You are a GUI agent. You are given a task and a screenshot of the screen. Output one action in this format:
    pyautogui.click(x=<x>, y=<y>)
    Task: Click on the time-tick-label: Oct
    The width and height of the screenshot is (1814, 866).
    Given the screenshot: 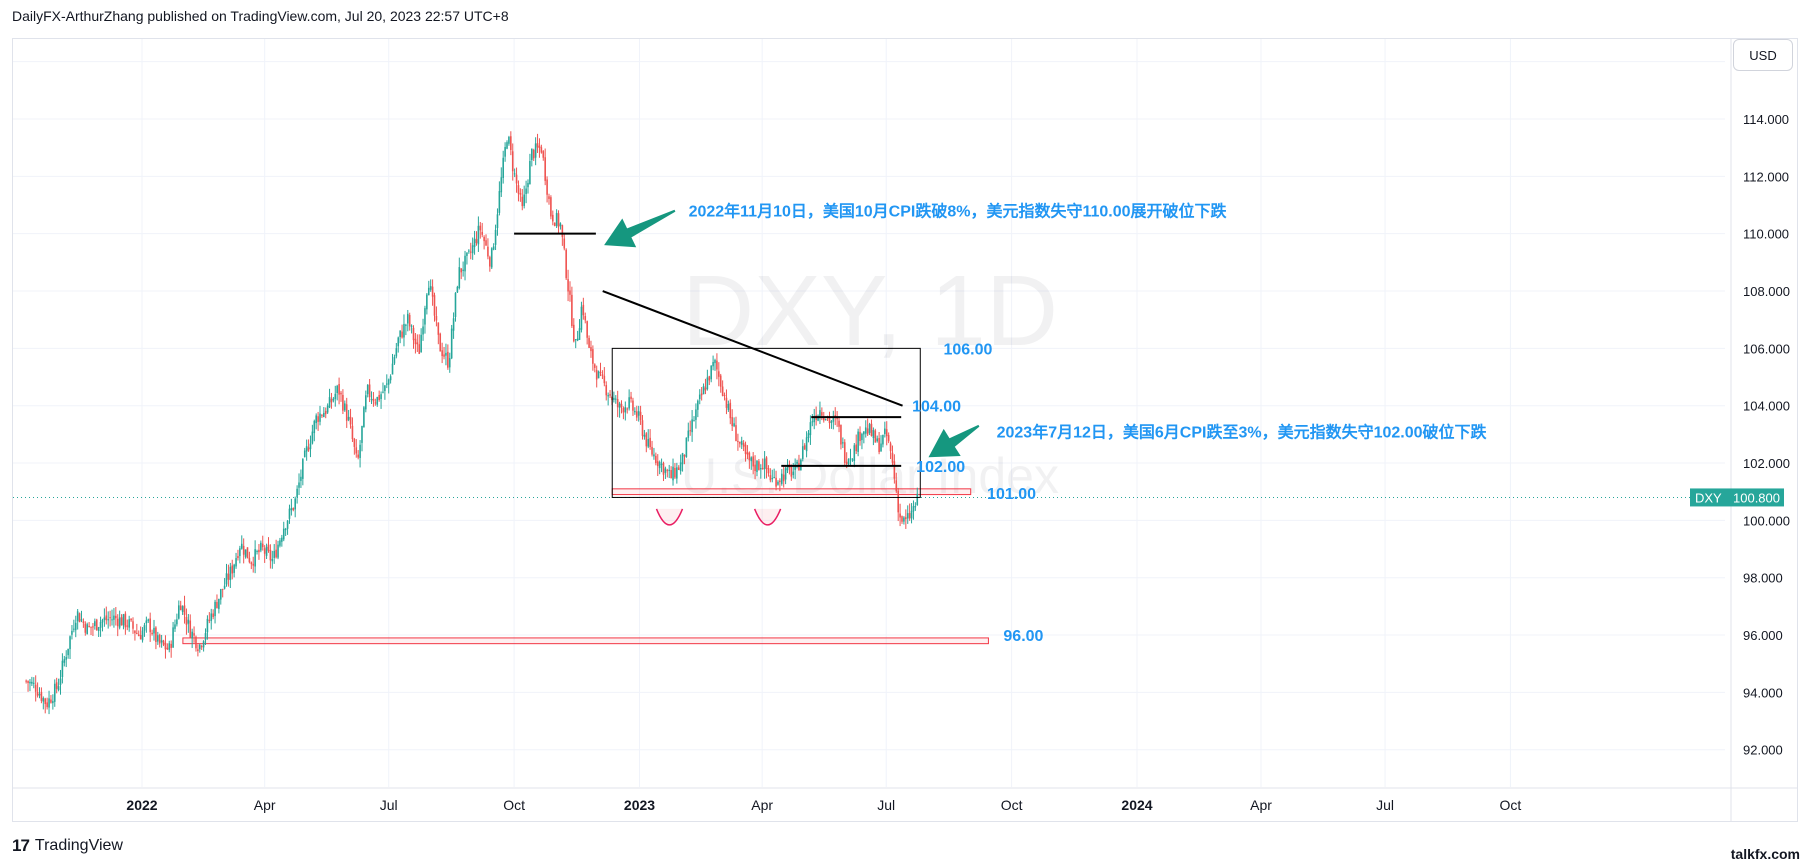 What is the action you would take?
    pyautogui.click(x=1012, y=805)
    